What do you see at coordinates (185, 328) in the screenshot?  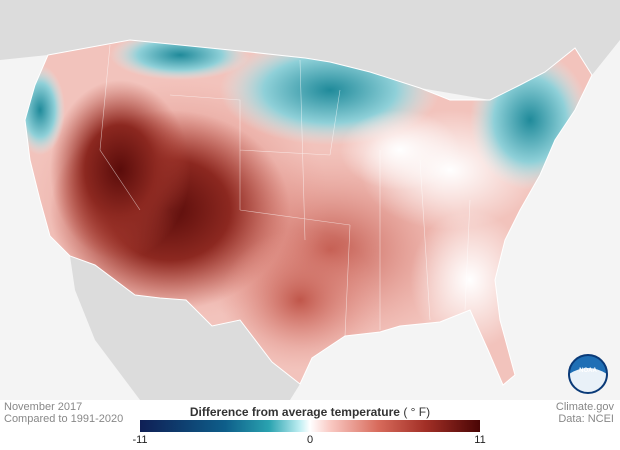 I see `mexico-land` at bounding box center [185, 328].